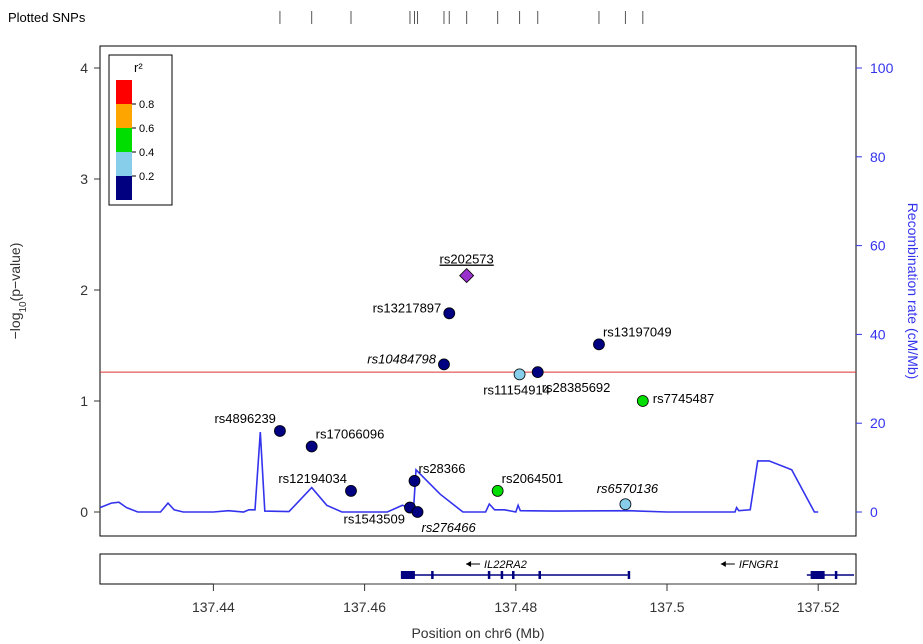 This screenshot has height=644, width=923. What do you see at coordinates (874, 512) in the screenshot?
I see `y2-tick-label-0: 0` at bounding box center [874, 512].